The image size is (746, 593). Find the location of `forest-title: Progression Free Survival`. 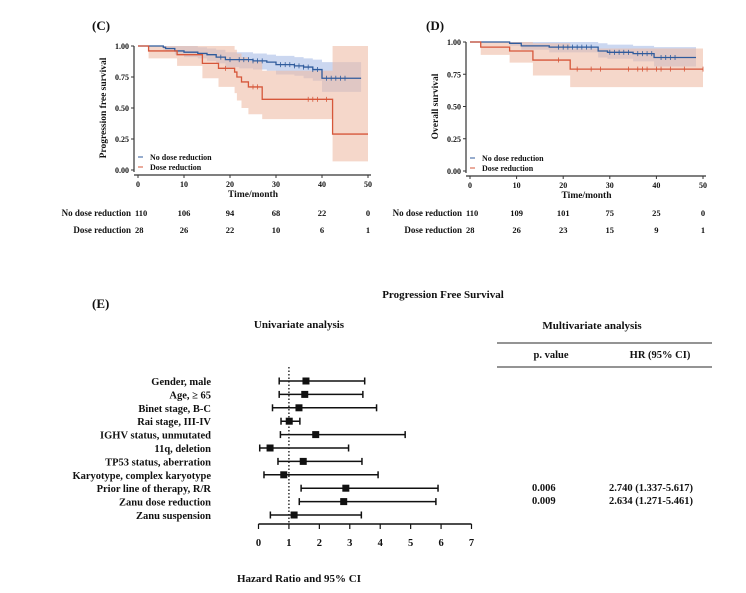

forest-title: Progression Free Survival is located at coordinates (443, 295).